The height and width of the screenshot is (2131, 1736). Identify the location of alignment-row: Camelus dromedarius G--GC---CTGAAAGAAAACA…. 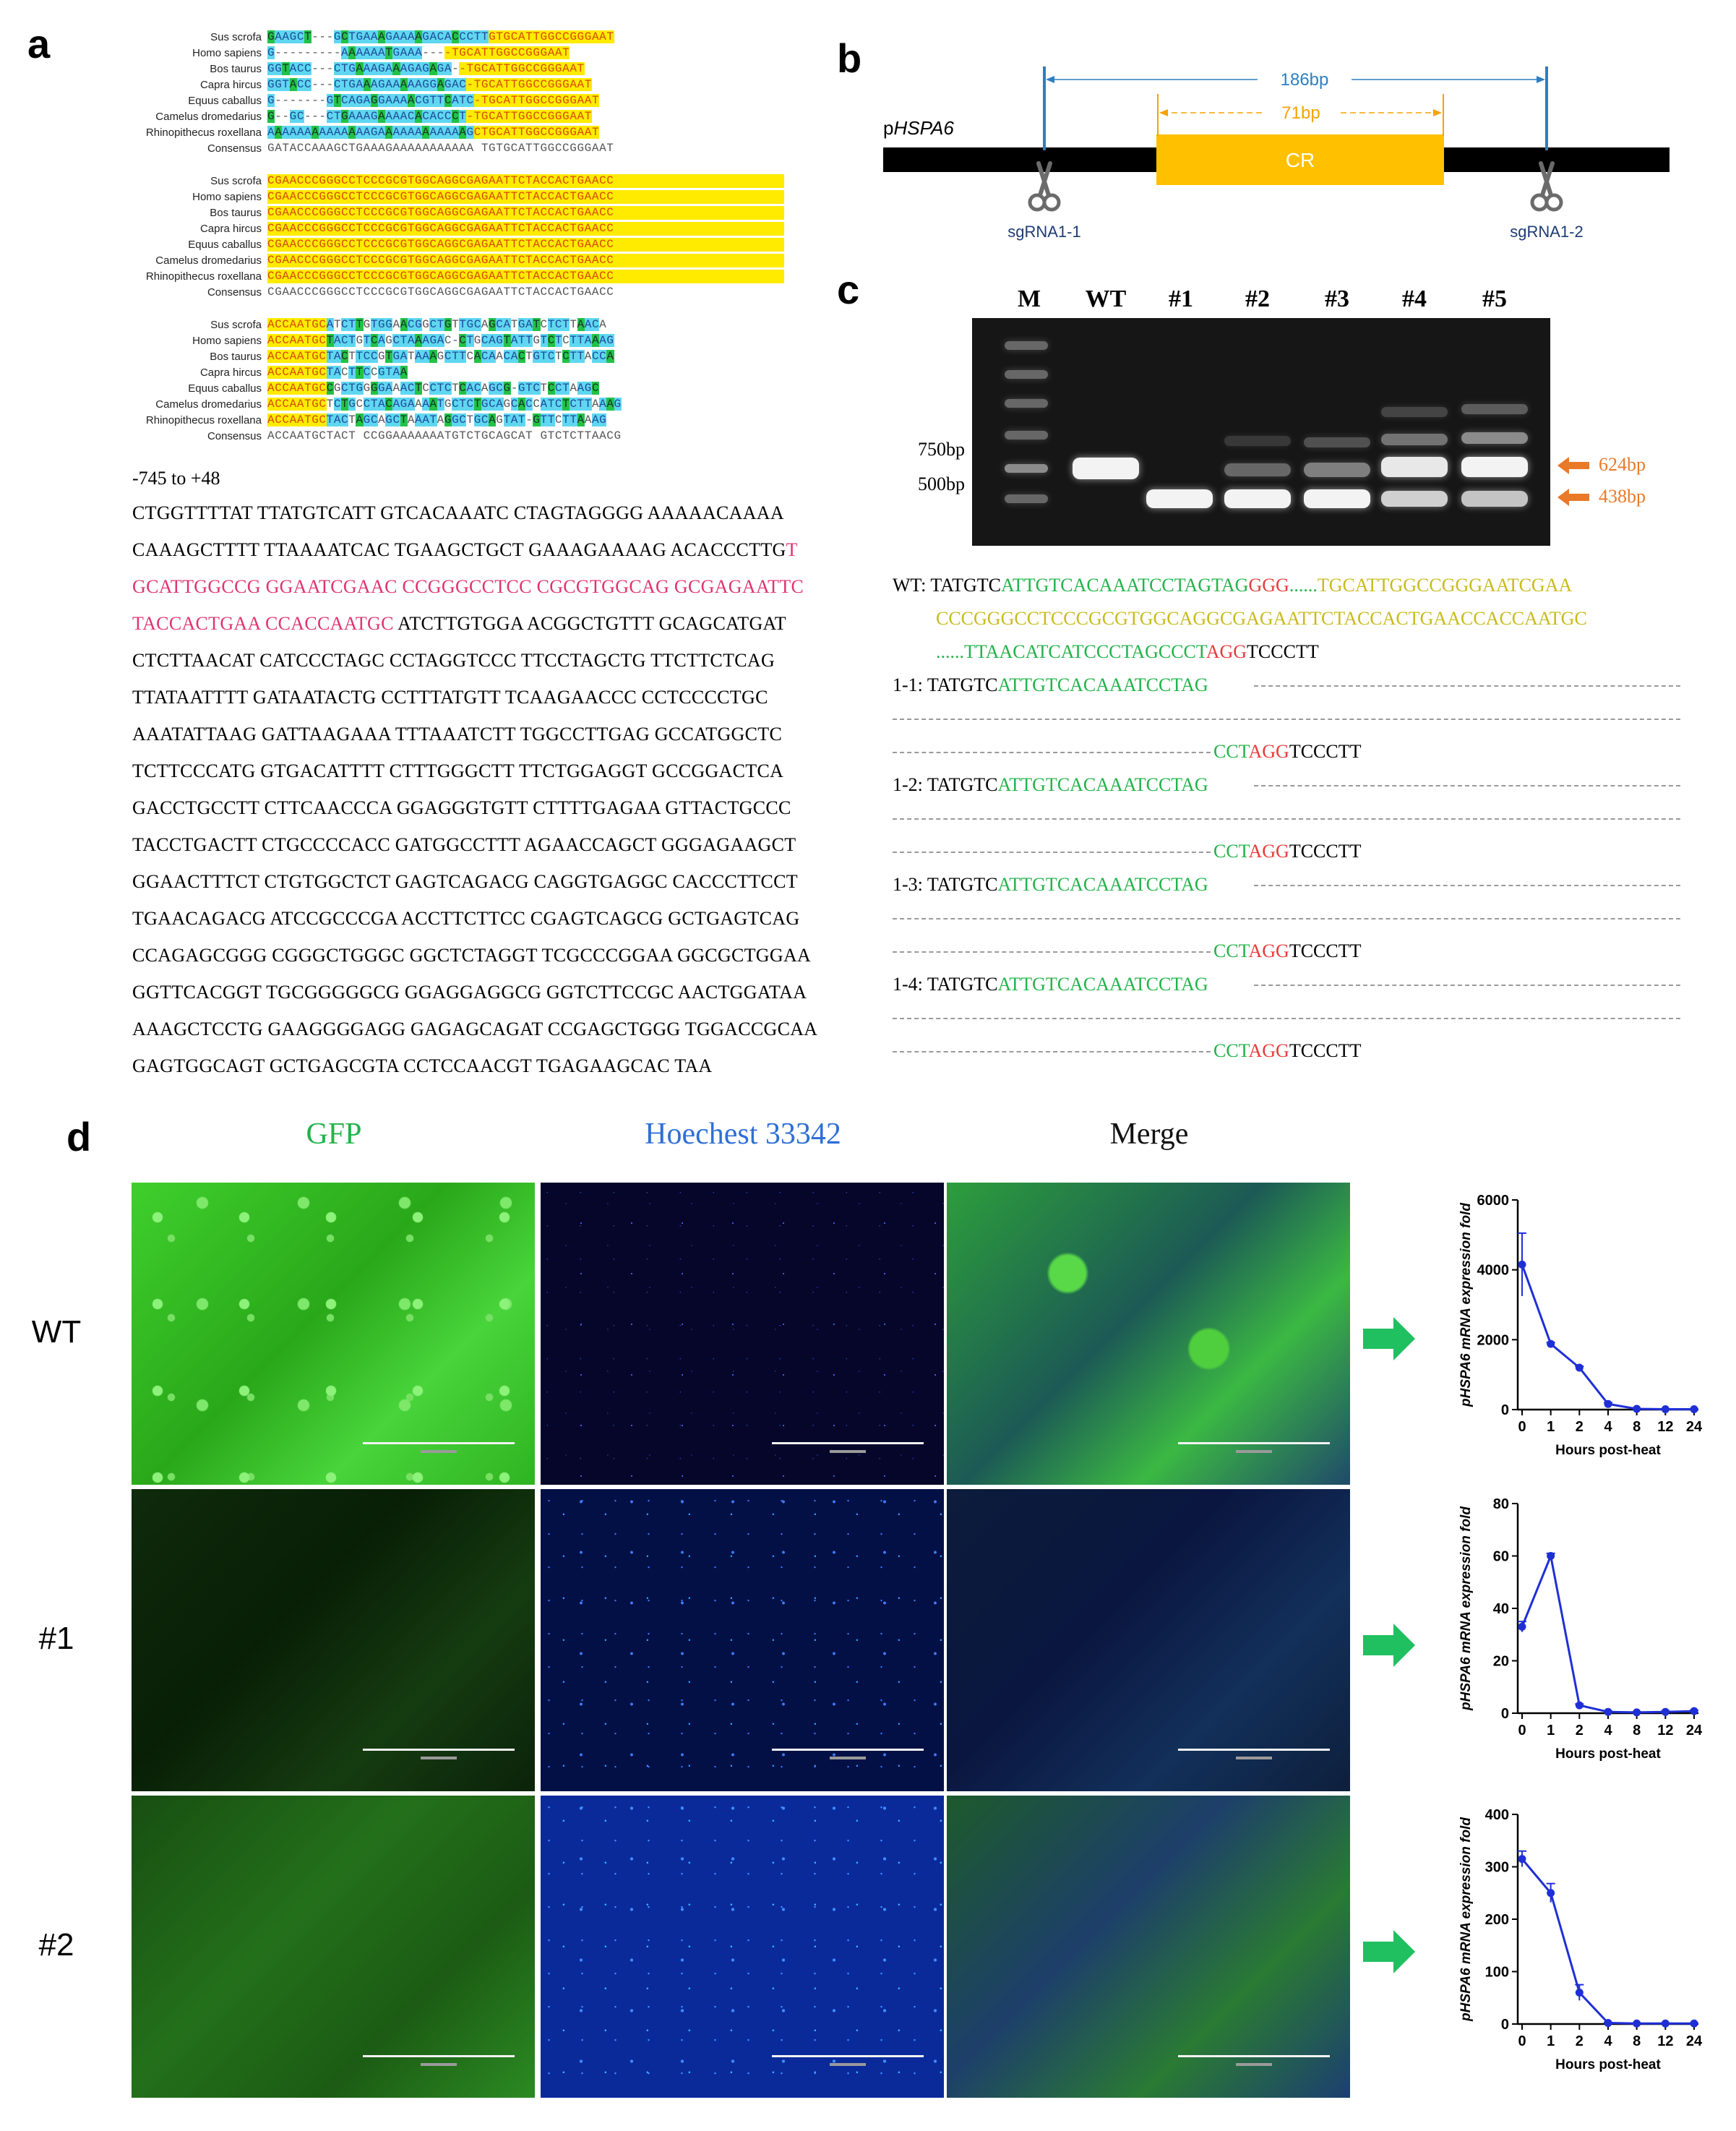
(444, 117).